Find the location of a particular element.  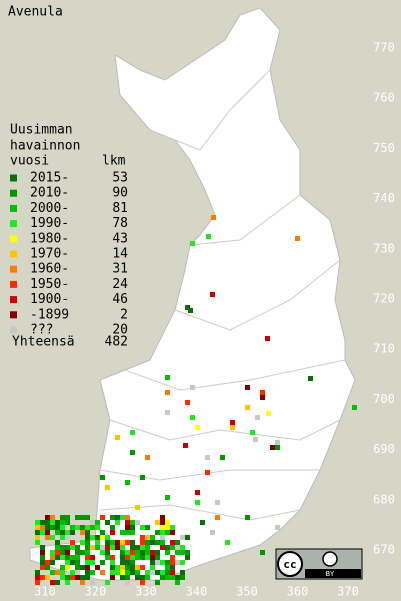

legend-label: 2010- is located at coordinates (49, 193).